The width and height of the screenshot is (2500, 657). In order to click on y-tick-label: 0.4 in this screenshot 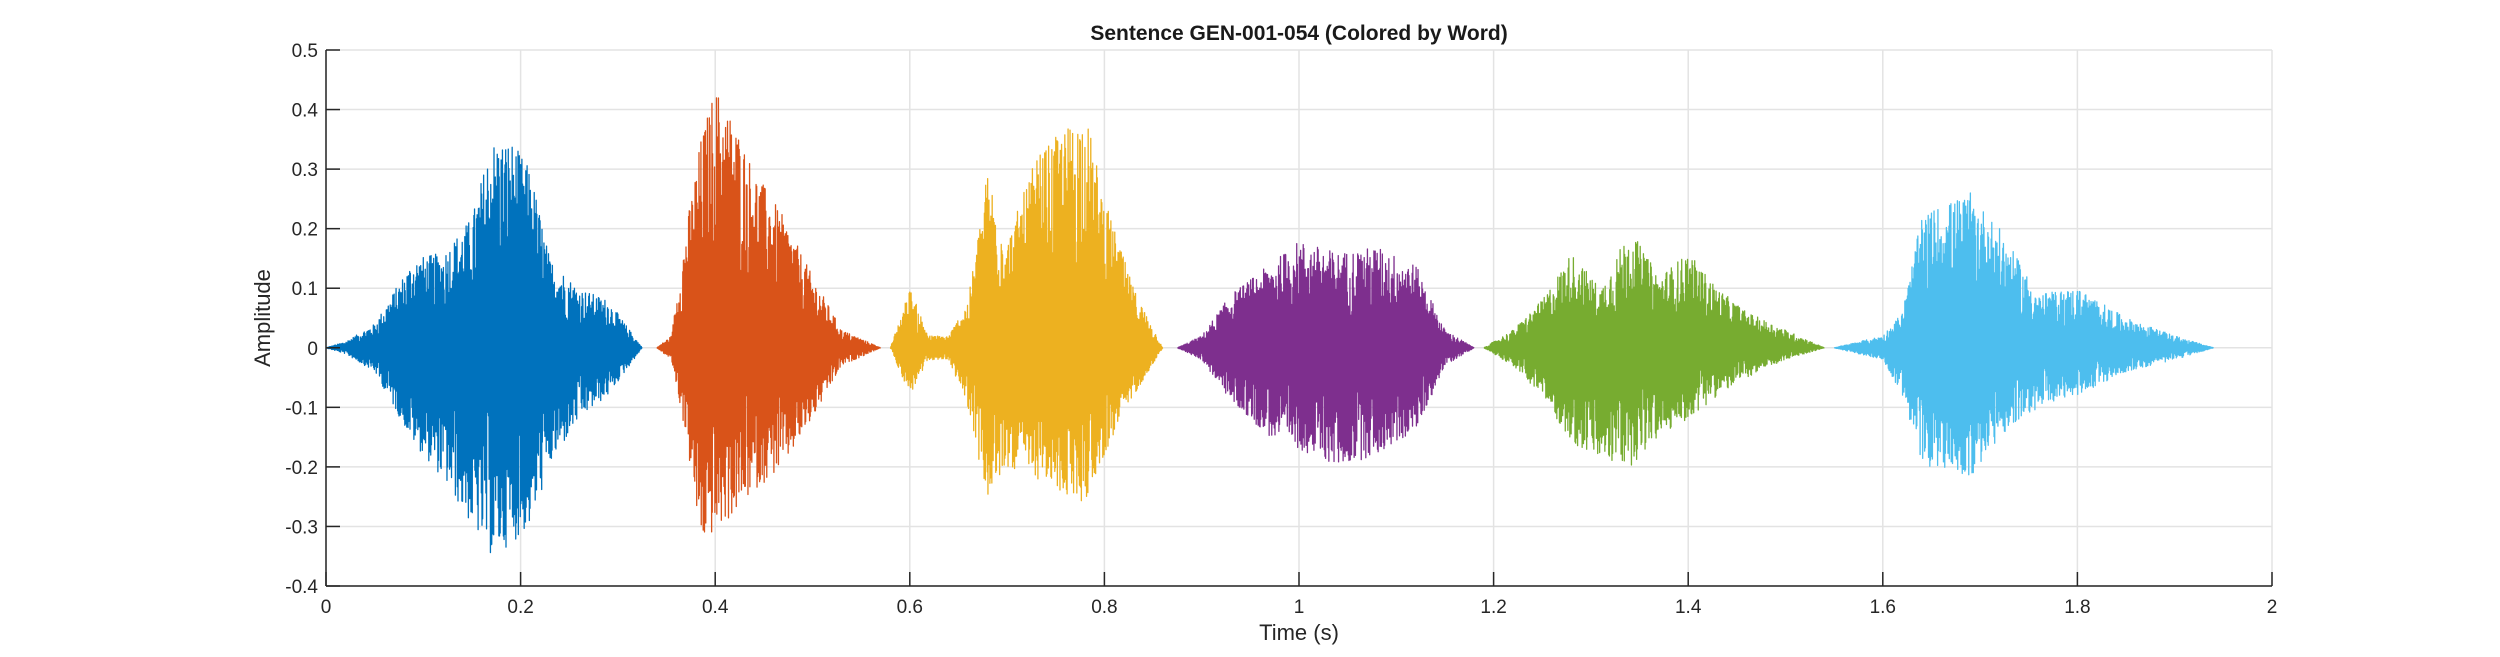, I will do `click(305, 111)`.